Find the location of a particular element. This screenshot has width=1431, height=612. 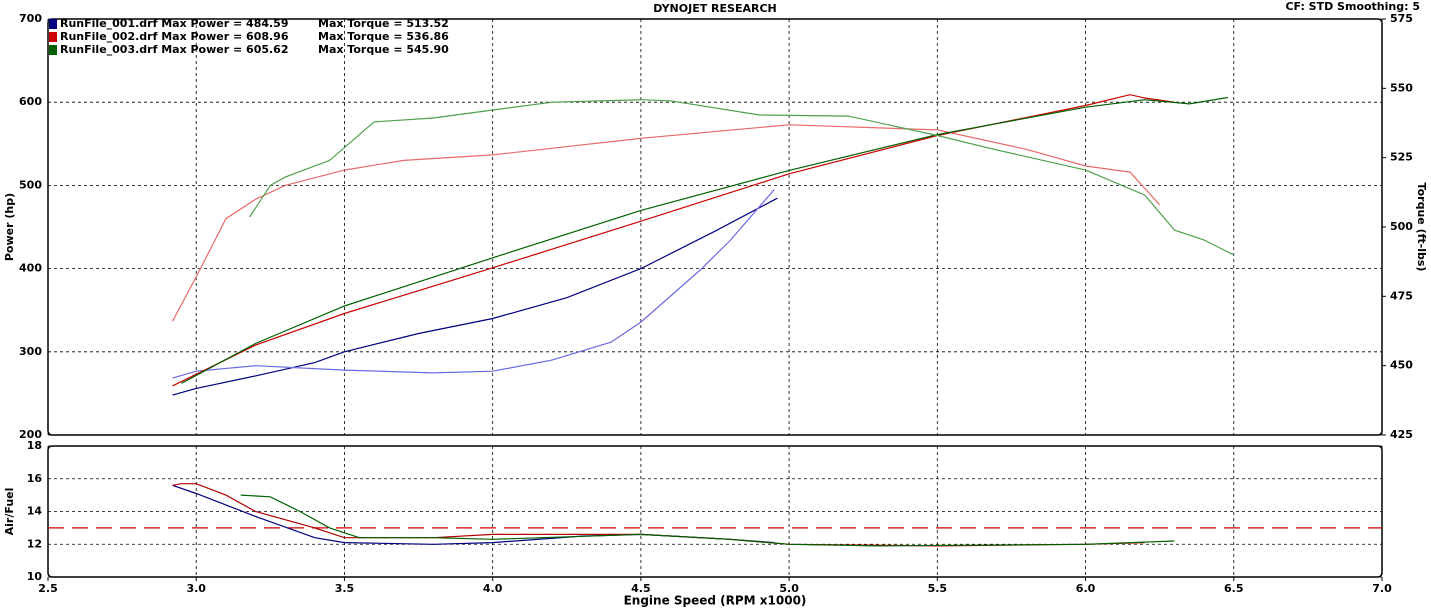

chart-title: DYNOJET RESEARCH is located at coordinates (714, 8).